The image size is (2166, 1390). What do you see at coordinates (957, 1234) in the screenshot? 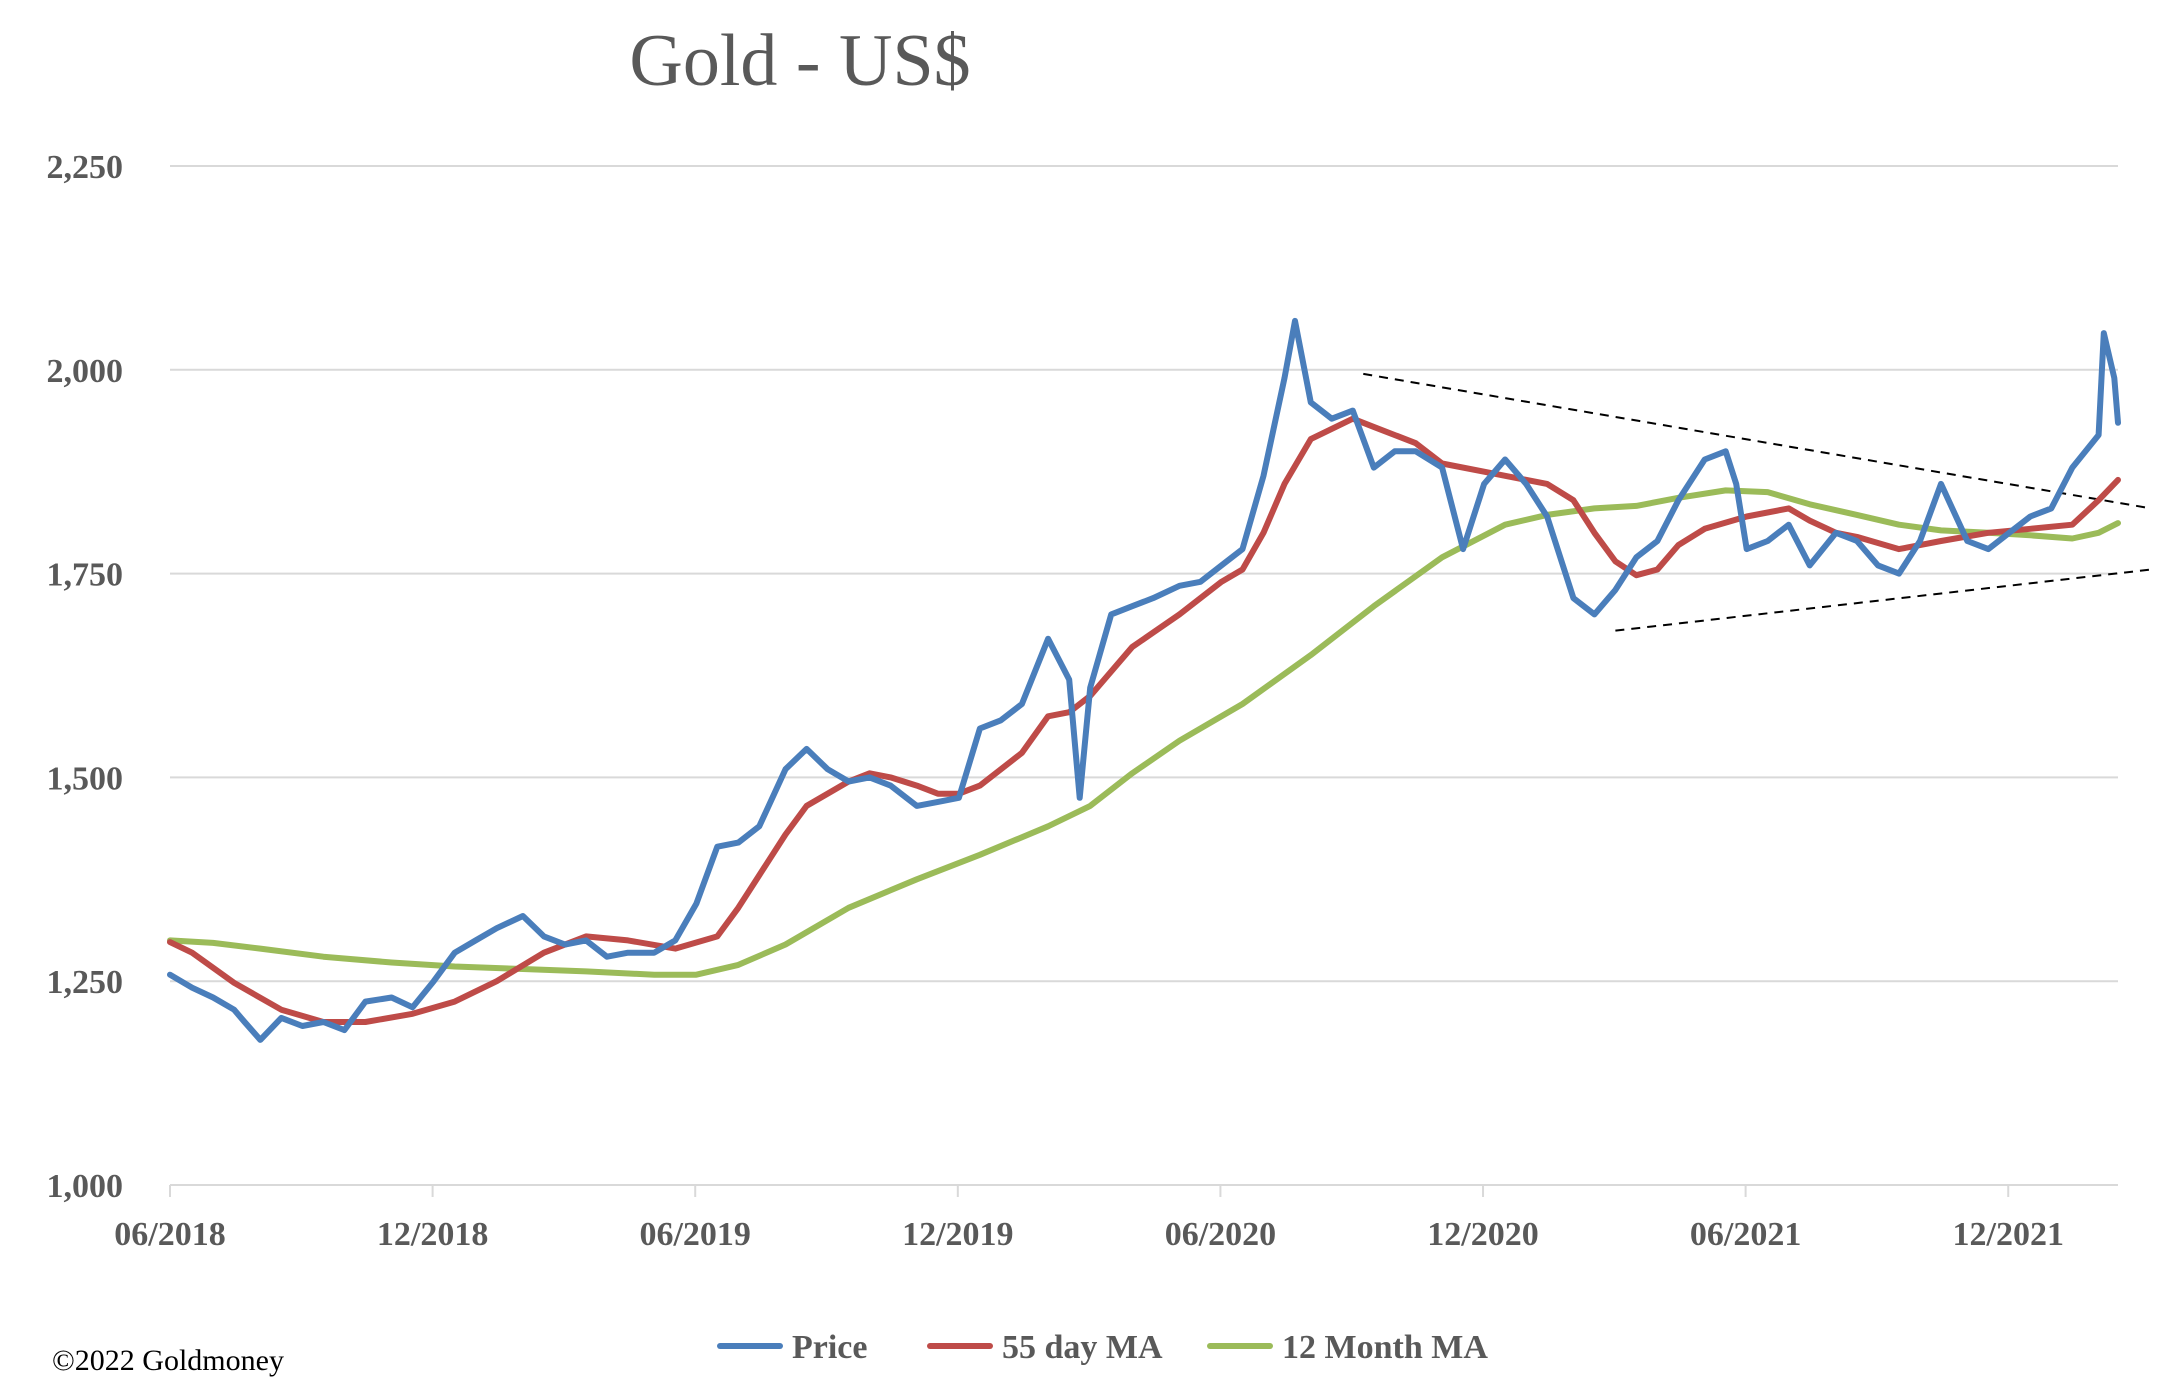
I see `x-tick-label: 12/2019` at bounding box center [957, 1234].